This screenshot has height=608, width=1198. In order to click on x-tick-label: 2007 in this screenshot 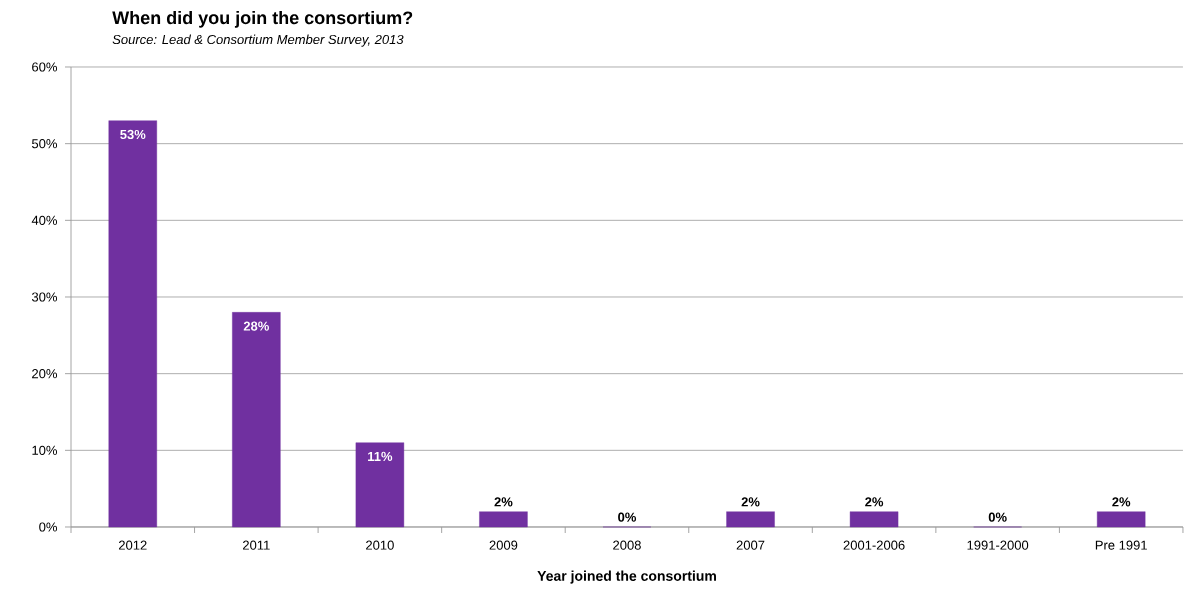, I will do `click(750, 545)`.